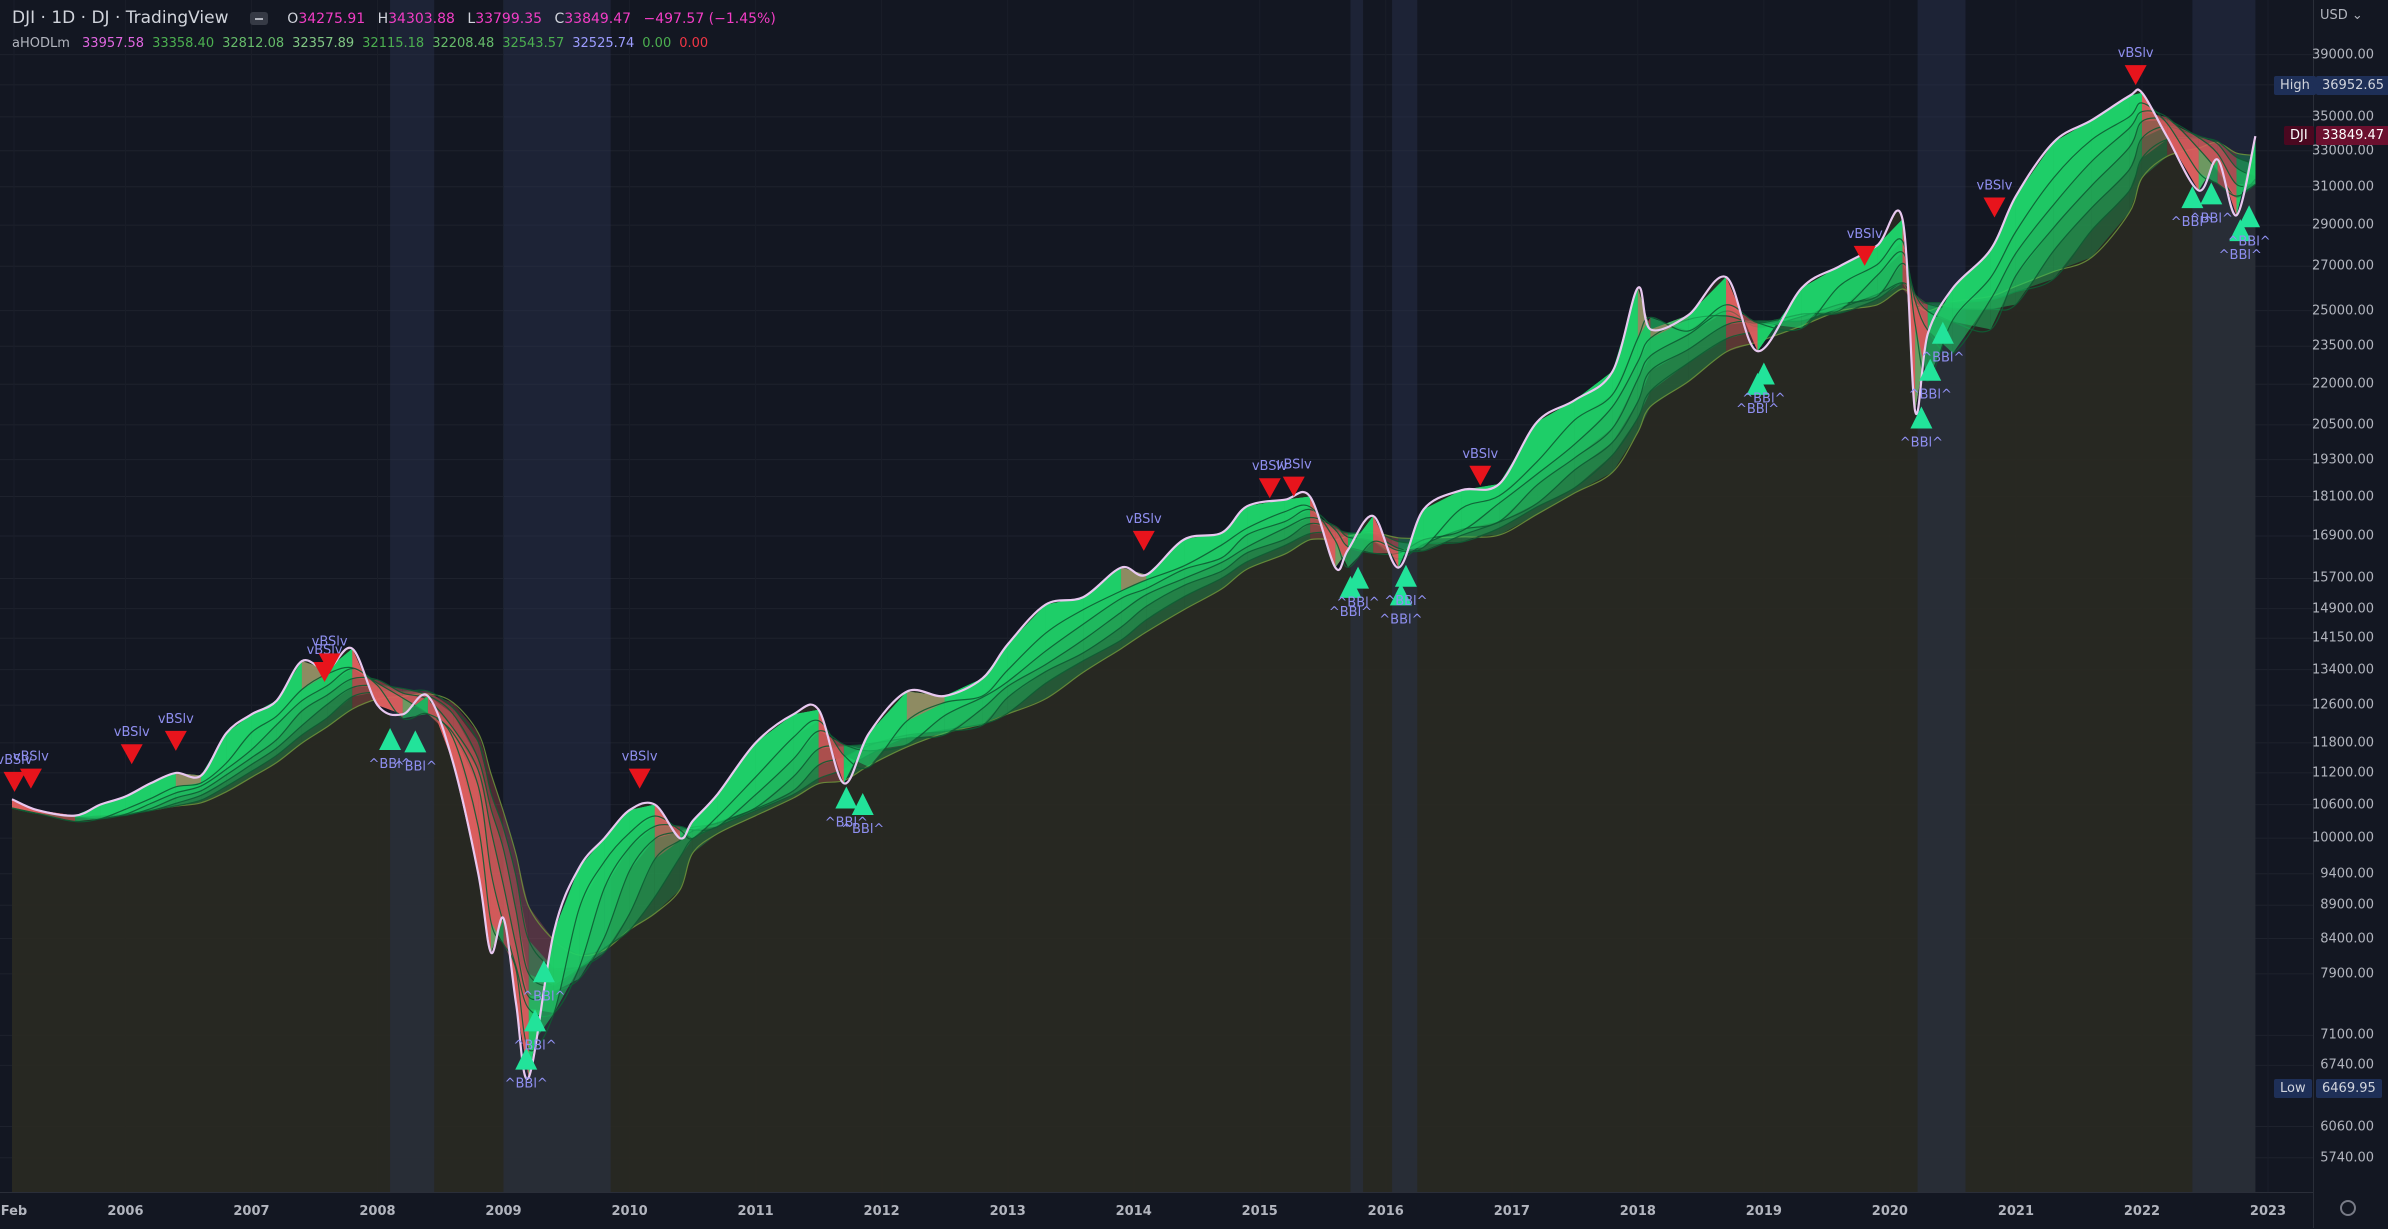 The image size is (2388, 1229). What do you see at coordinates (2341, 15) in the screenshot?
I see `currency-selector: USD ⌄` at bounding box center [2341, 15].